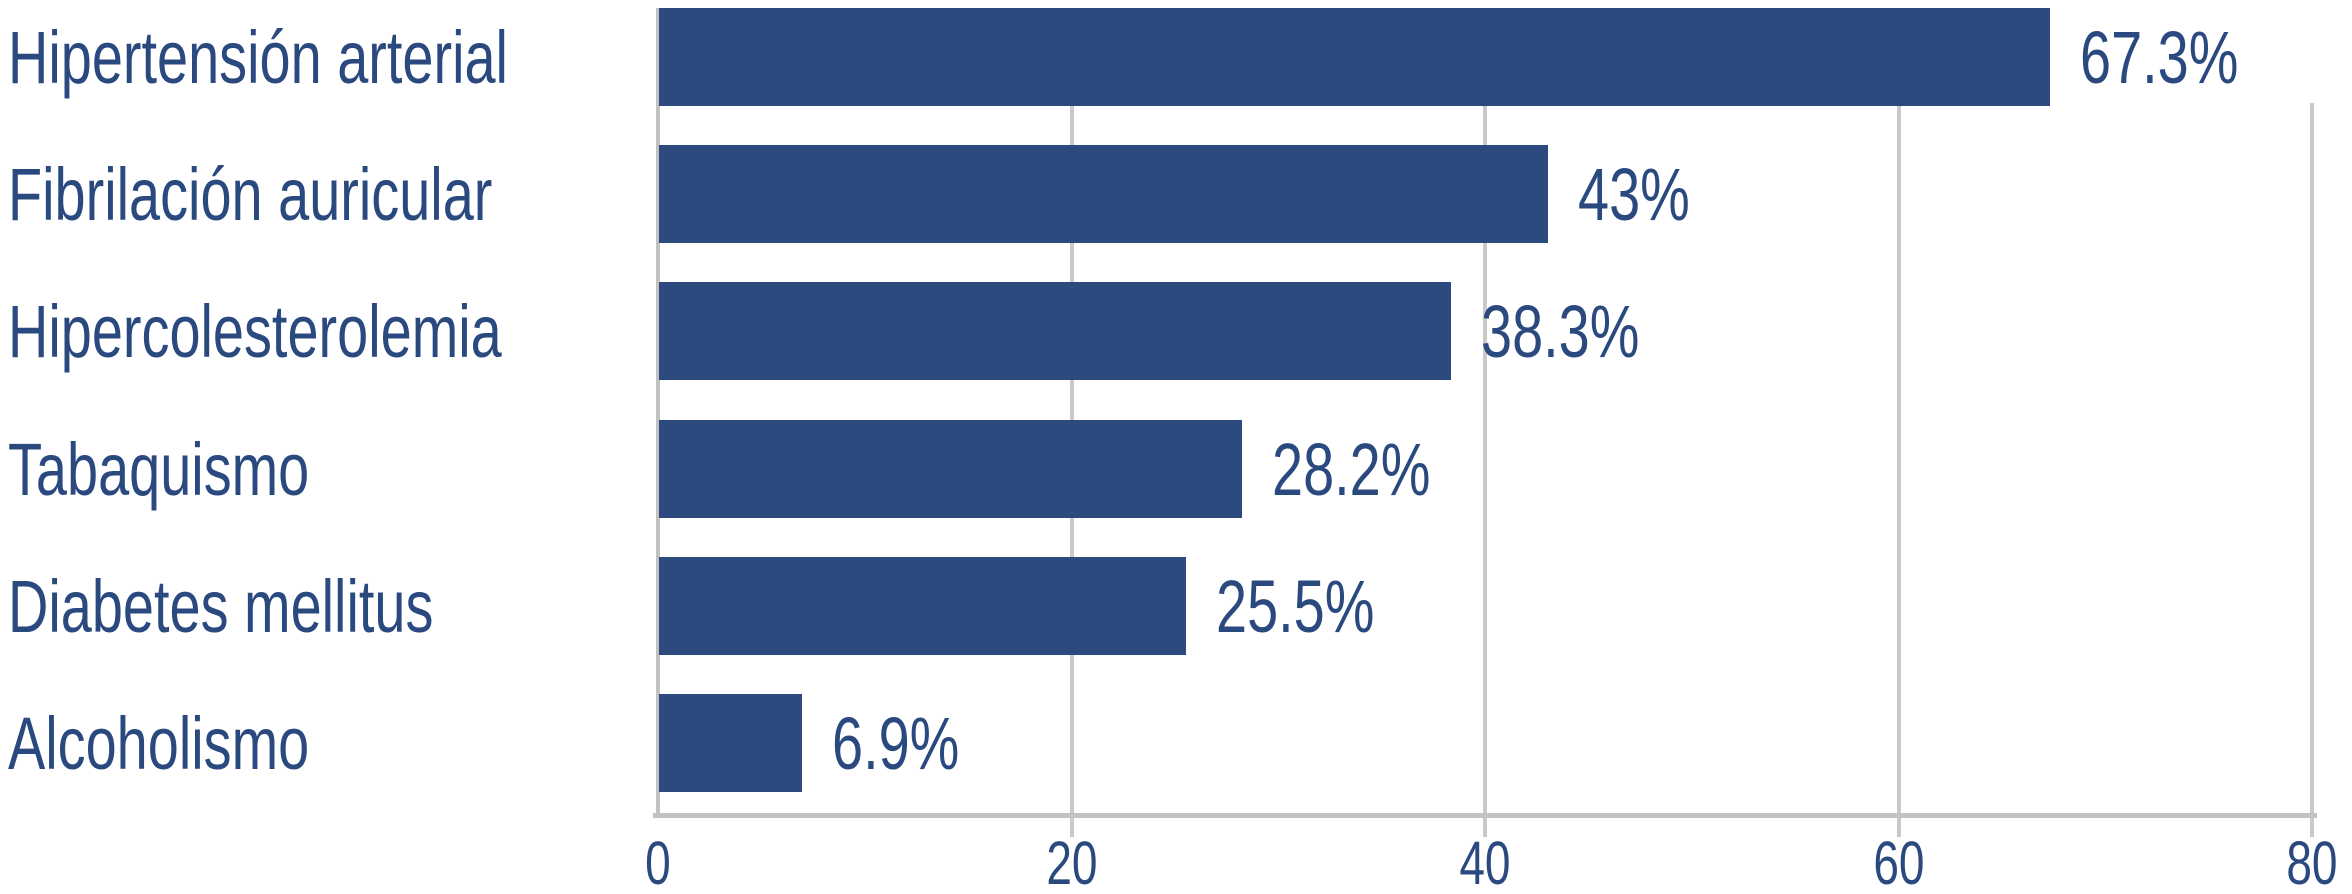 The height and width of the screenshot is (894, 2352). I want to click on category-label-text: Hipertensión arterial, so click(258, 57).